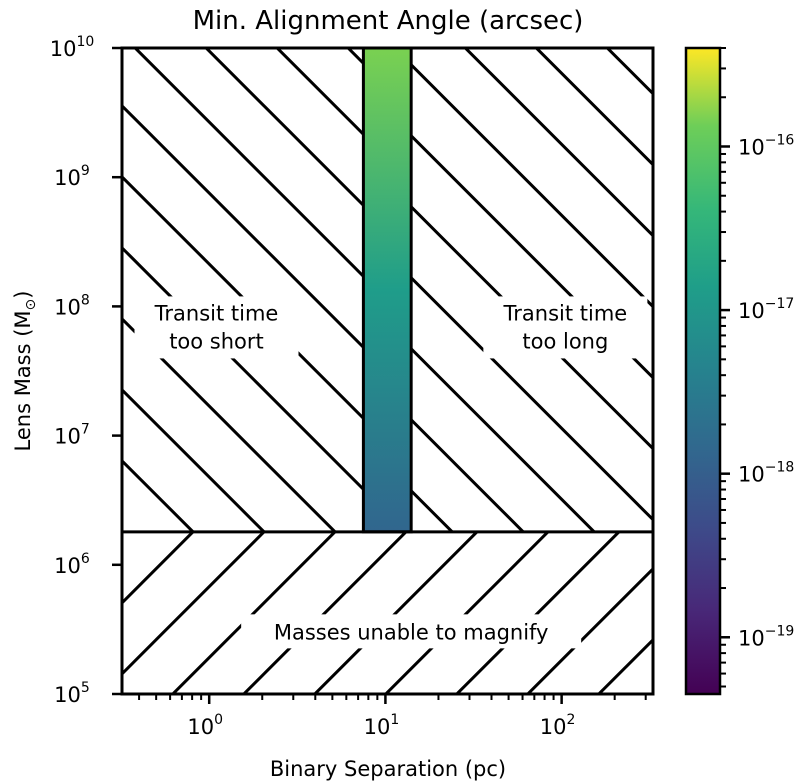 The height and width of the screenshot is (784, 812). I want to click on x-tick-label: 101, so click(382, 725).